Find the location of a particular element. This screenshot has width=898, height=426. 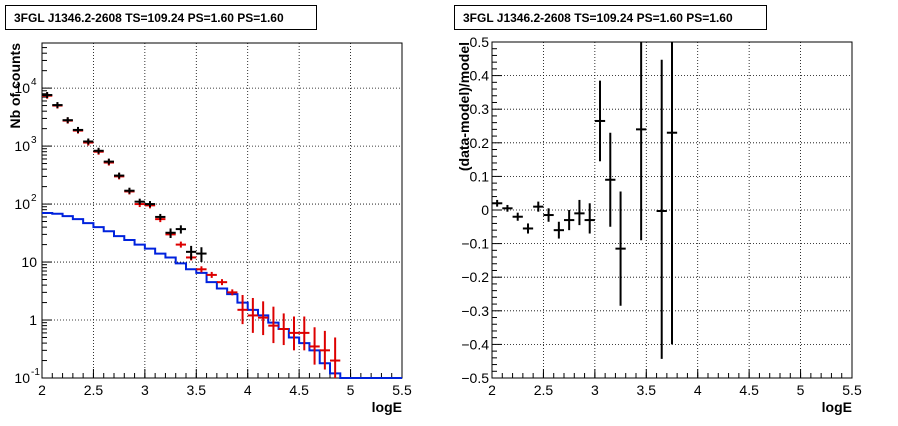

y-tick-label: −0.1 is located at coordinates (475, 244).